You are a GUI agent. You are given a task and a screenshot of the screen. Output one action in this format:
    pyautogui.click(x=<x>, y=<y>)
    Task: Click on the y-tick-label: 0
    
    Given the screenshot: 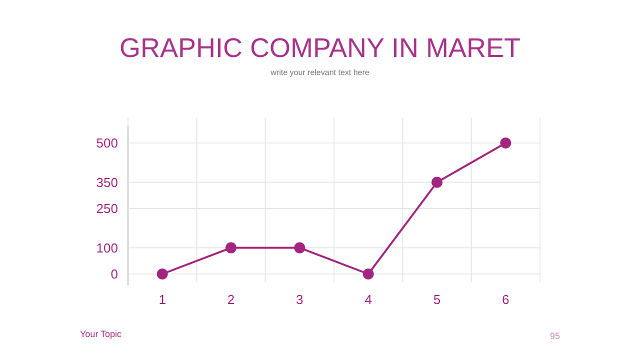 What is the action you would take?
    pyautogui.click(x=114, y=274)
    